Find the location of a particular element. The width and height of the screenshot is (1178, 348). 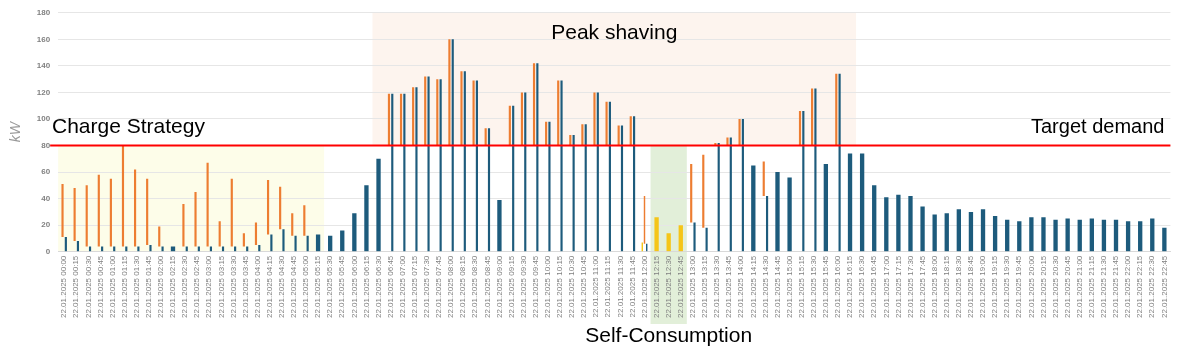

x-tick-label: 22.01.2025 04:30 is located at coordinates (282, 286).